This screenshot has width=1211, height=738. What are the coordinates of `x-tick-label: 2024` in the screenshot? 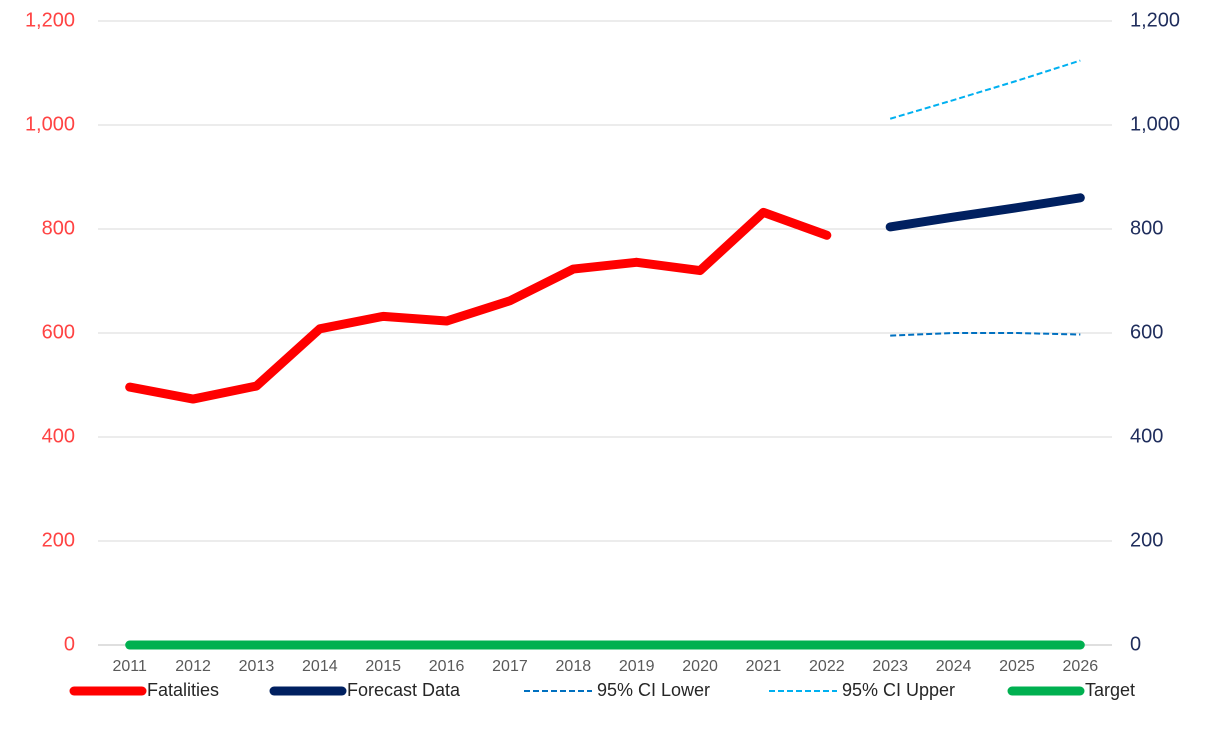 It's located at (954, 666).